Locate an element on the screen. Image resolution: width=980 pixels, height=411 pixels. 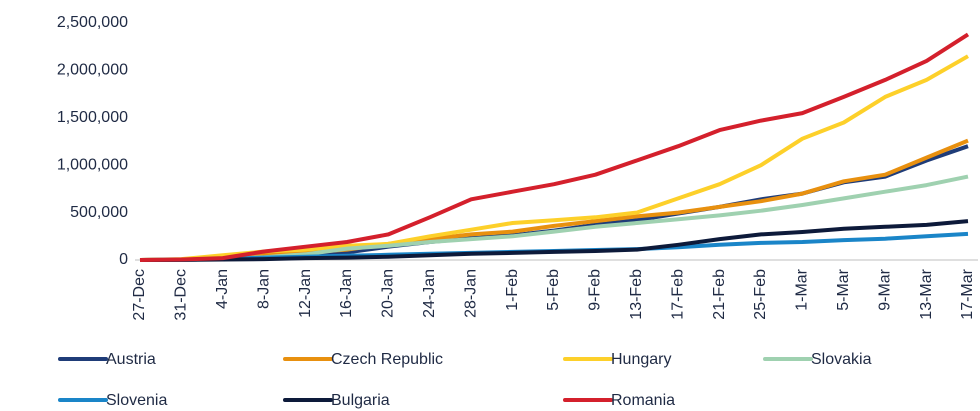
legend-label: Czech Republic is located at coordinates (387, 359).